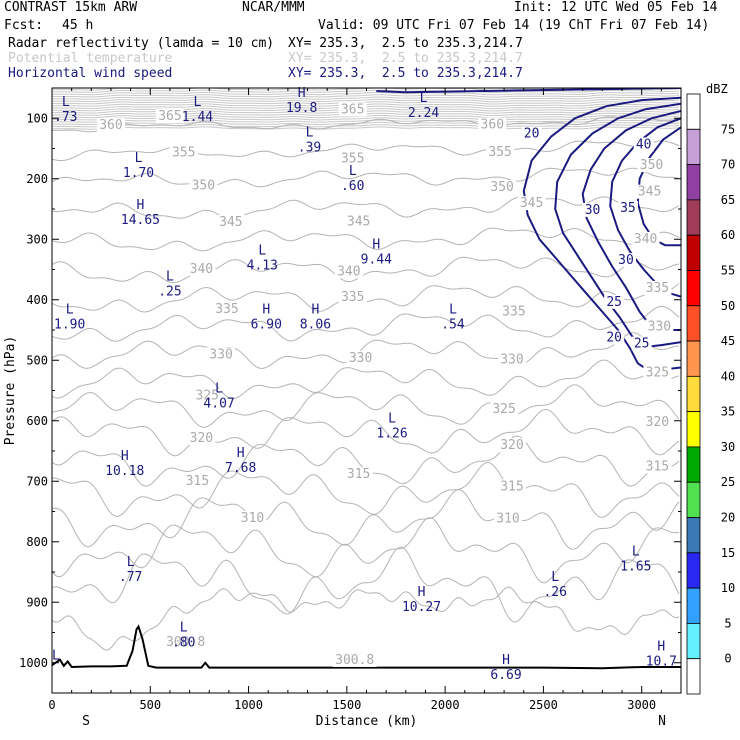 The height and width of the screenshot is (740, 740). I want to click on wind-speed-label: 35, so click(628, 208).